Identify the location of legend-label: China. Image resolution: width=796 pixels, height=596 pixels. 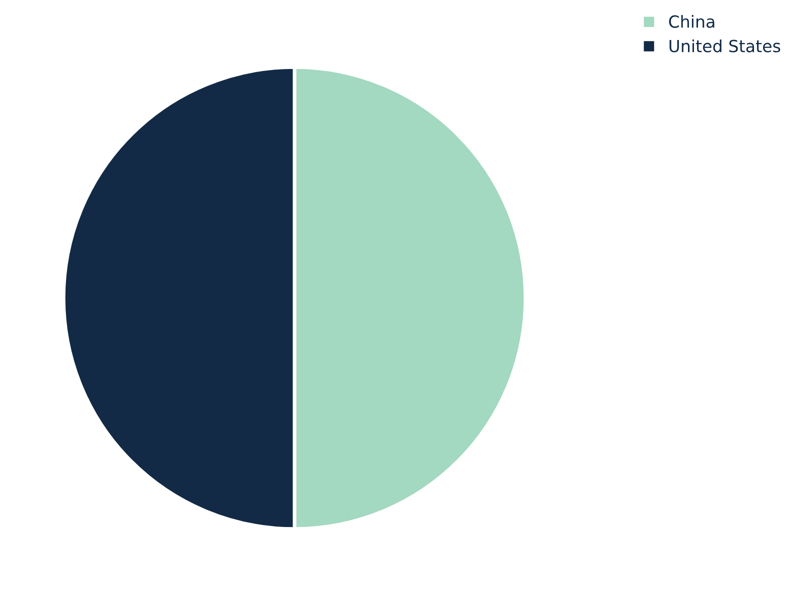
(691, 21).